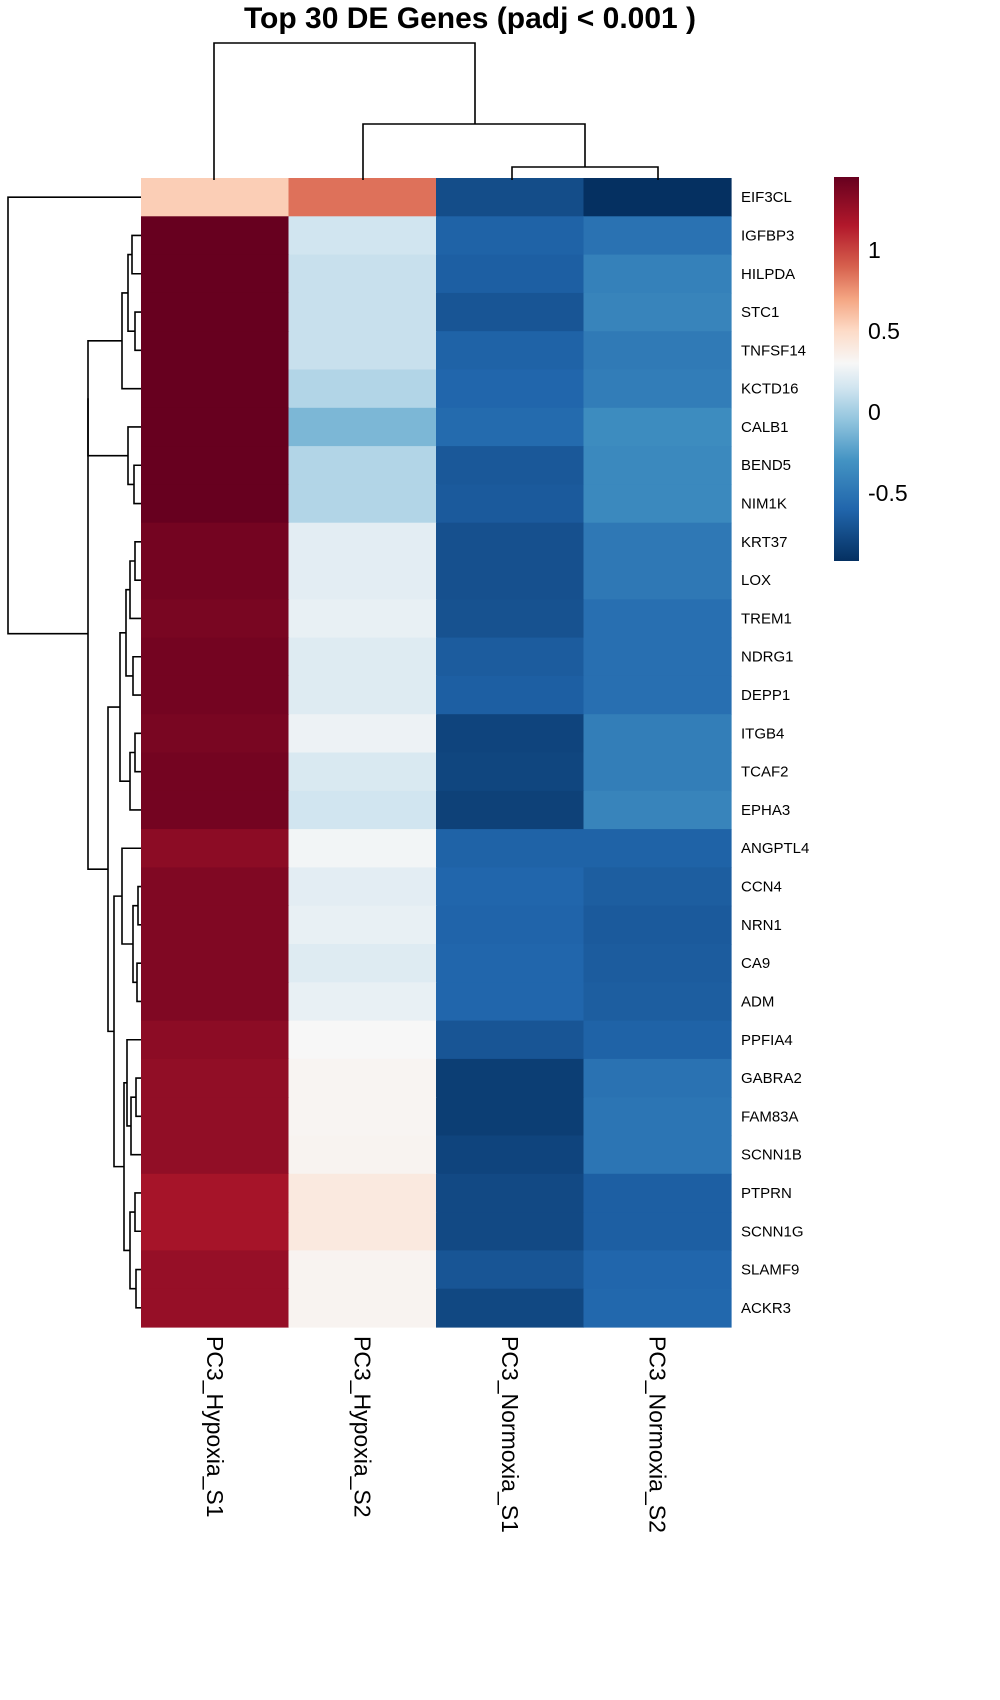 Image resolution: width=1000 pixels, height=1700 pixels. What do you see at coordinates (657, 1434) in the screenshot?
I see `column-label: PC3_Normoxia_S2` at bounding box center [657, 1434].